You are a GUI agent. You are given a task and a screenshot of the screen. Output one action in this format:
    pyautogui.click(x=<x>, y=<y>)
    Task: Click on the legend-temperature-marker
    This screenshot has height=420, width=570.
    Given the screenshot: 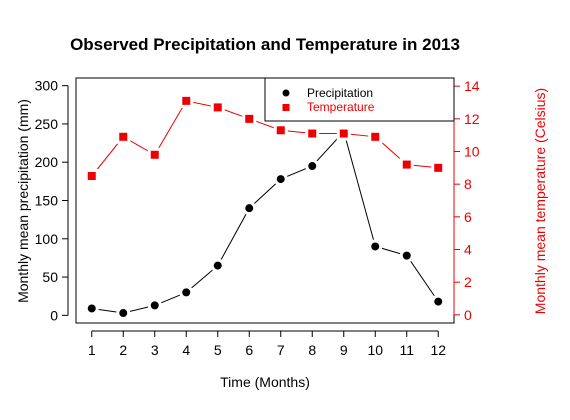 What is the action you would take?
    pyautogui.click(x=286, y=107)
    